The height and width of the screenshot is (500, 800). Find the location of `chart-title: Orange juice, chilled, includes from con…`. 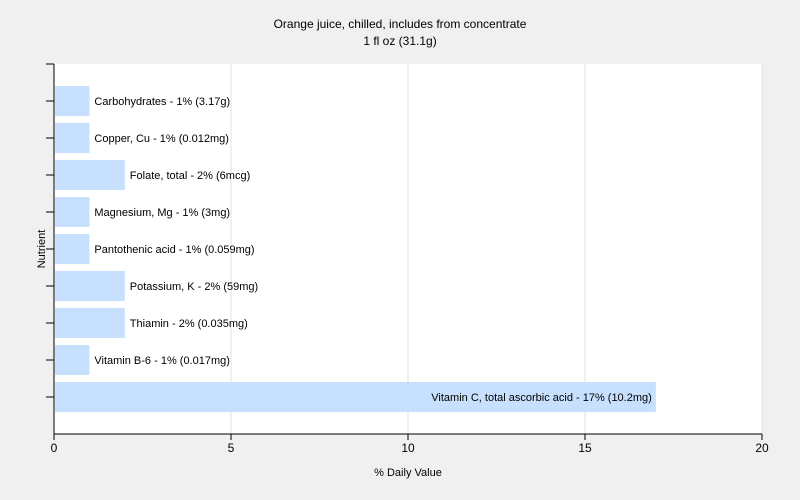

chart-title: Orange juice, chilled, includes from con… is located at coordinates (400, 24).